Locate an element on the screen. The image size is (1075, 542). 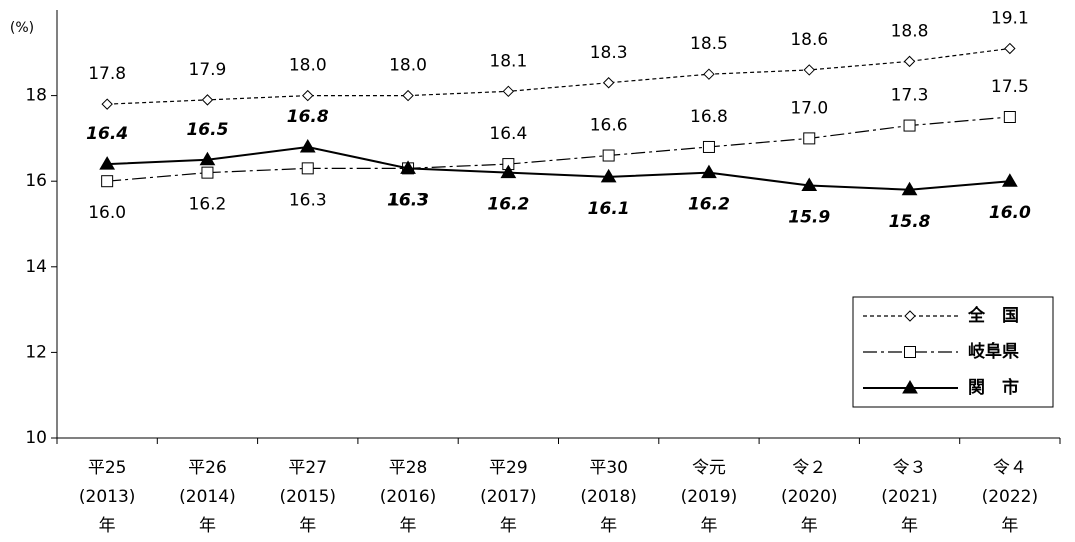
x-tick-label: (2015) is located at coordinates (307, 497).